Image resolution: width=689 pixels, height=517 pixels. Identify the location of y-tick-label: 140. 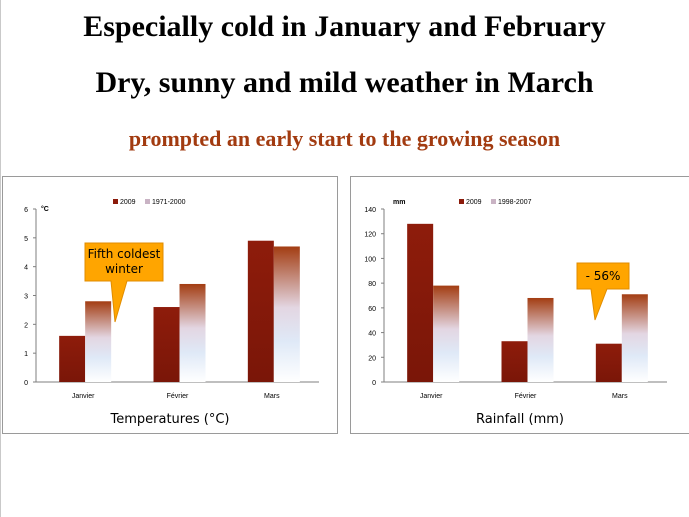
(370, 210).